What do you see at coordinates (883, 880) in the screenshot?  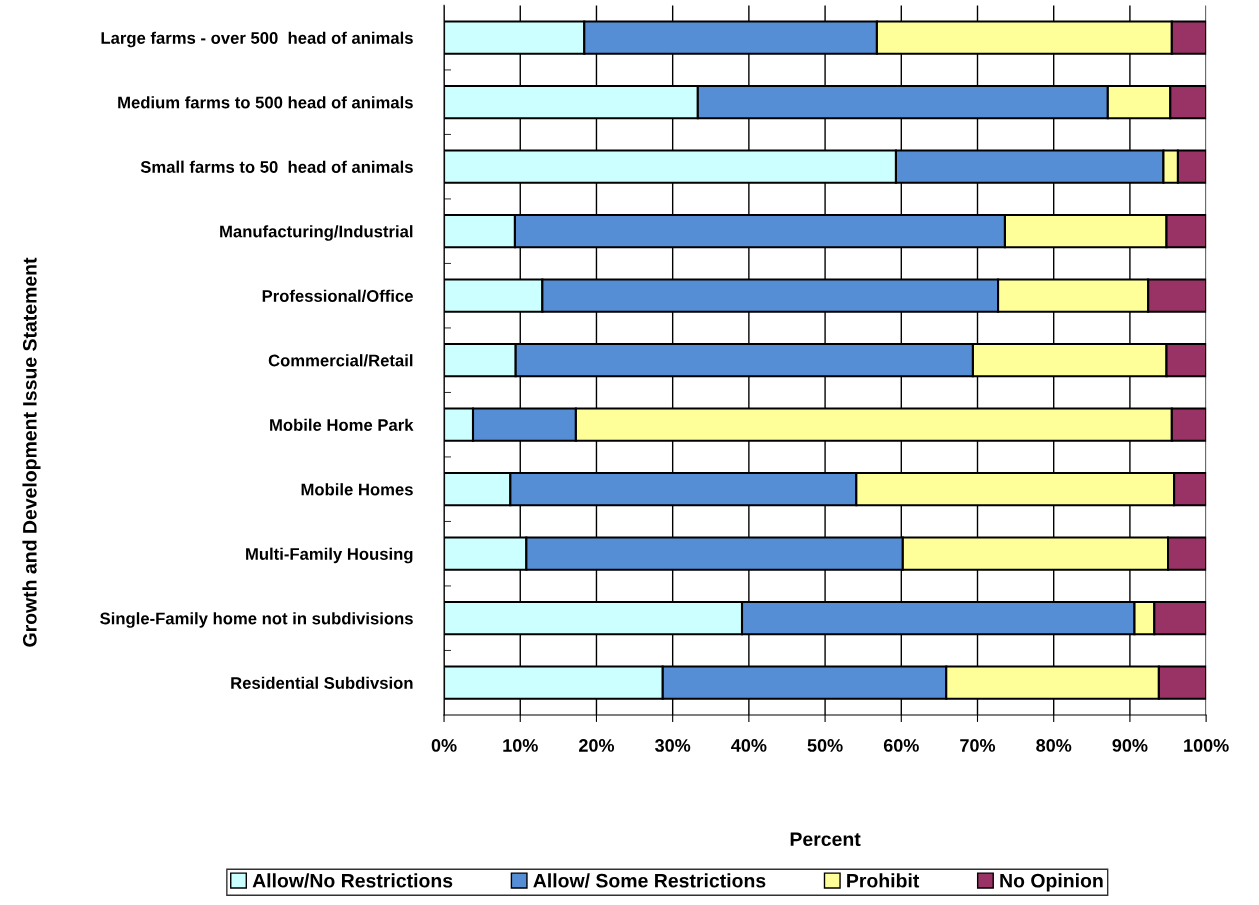 I see `legend-label: Prohibit` at bounding box center [883, 880].